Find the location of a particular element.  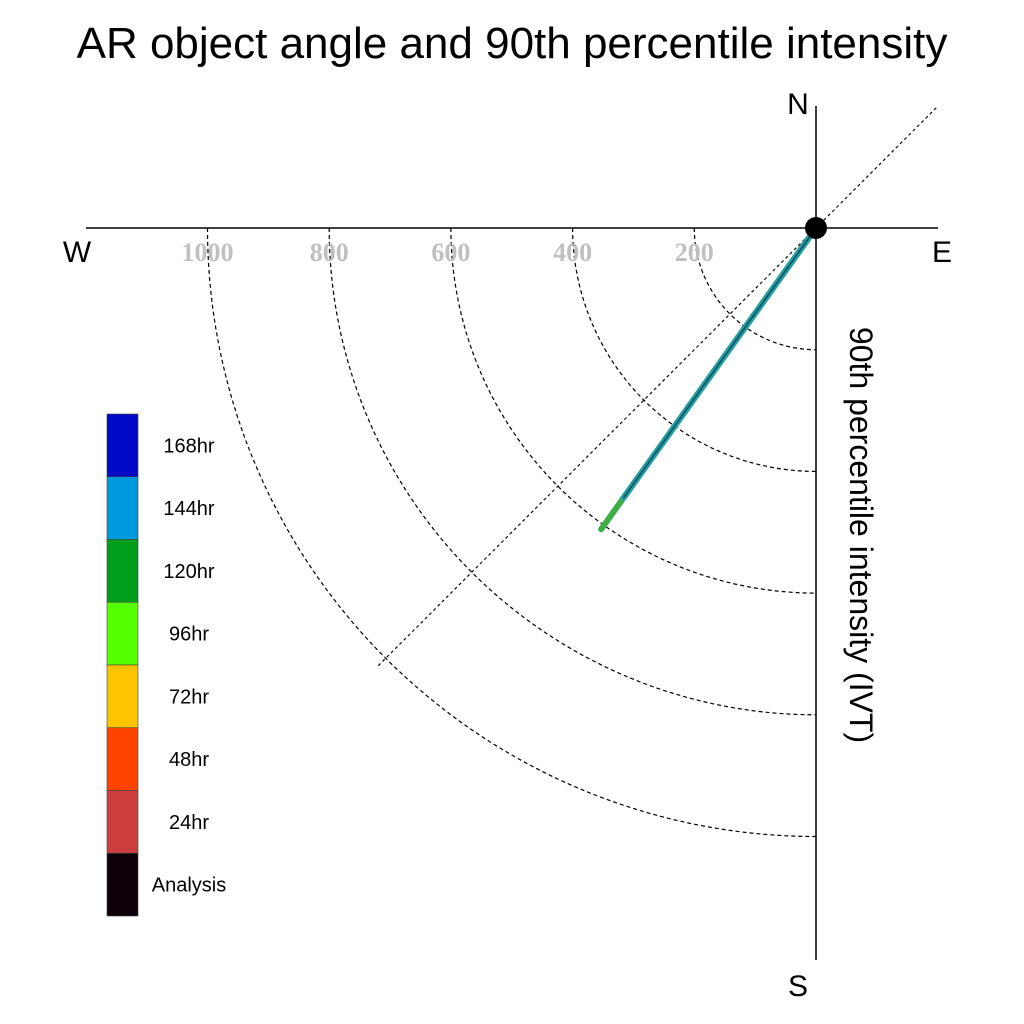

legend-swatch-168hr is located at coordinates (122, 445).